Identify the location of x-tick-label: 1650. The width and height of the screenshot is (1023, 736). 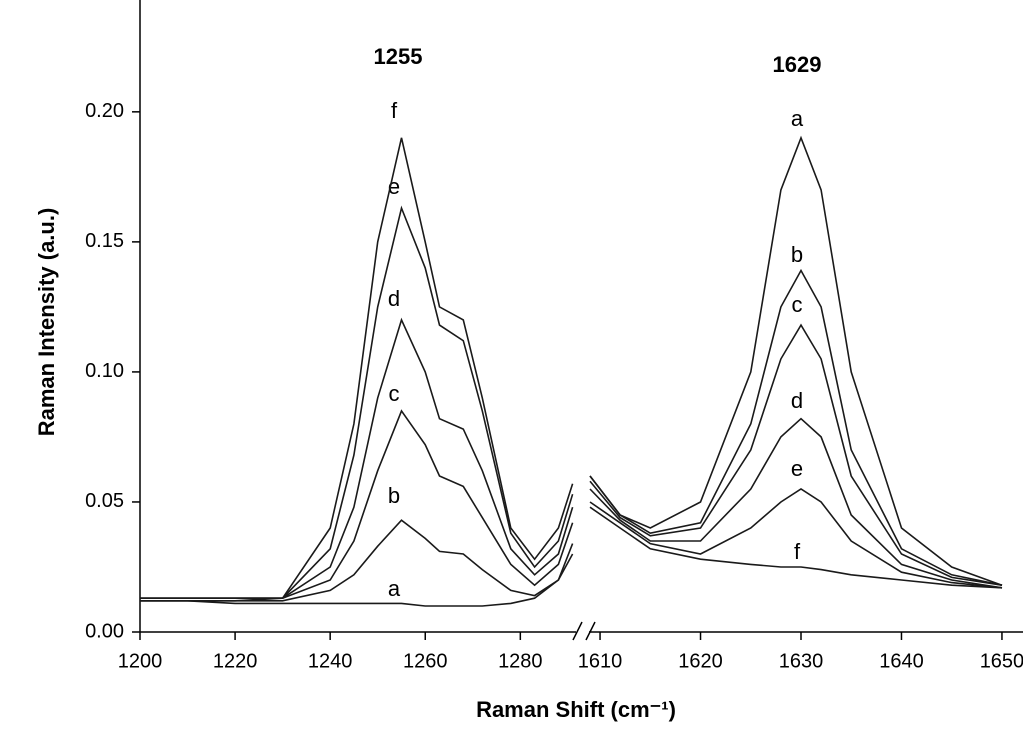
(1001, 661).